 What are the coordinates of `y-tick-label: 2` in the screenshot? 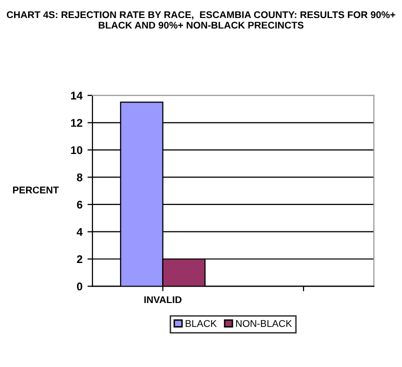 It's located at (79, 259).